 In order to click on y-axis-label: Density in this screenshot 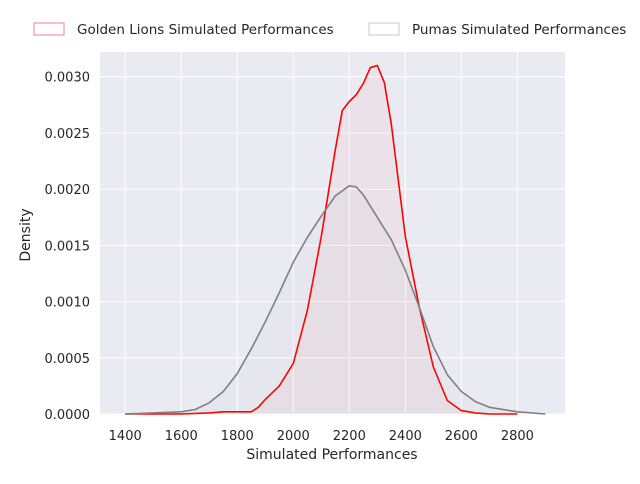, I will do `click(26, 234)`.